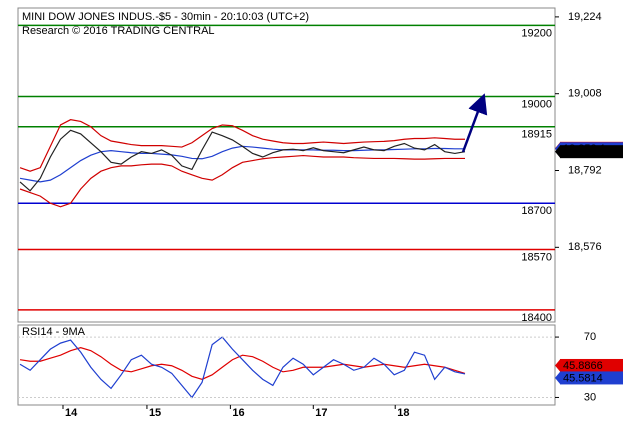 The width and height of the screenshot is (625, 426). Describe the element at coordinates (536, 257) in the screenshot. I see `level-label: 18570` at that location.